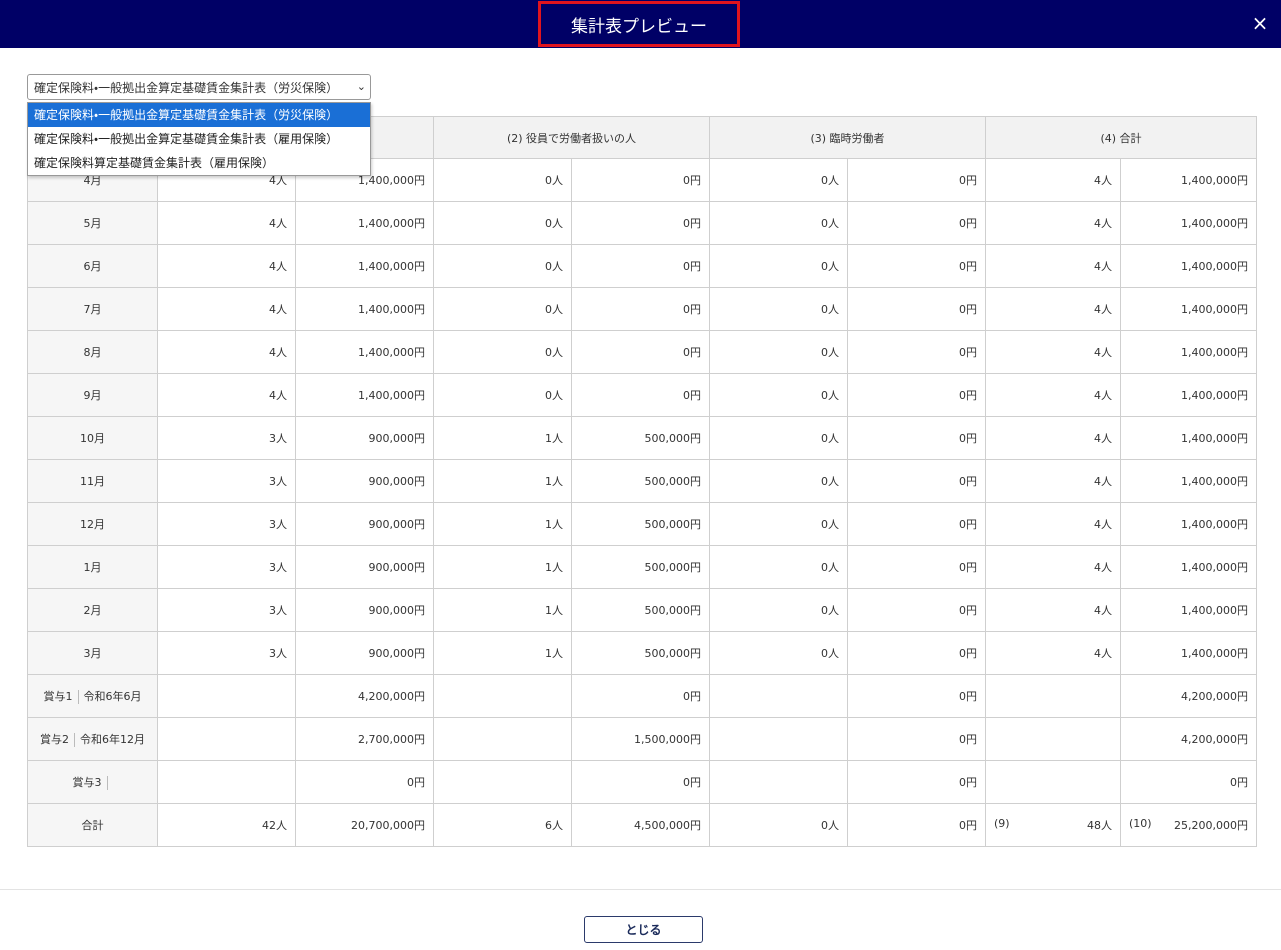 The width and height of the screenshot is (1281, 950). I want to click on table-row: 2月 3人 900,000円 1人 500,000円 0人 0円 4人 1,400,000円, so click(642, 610).